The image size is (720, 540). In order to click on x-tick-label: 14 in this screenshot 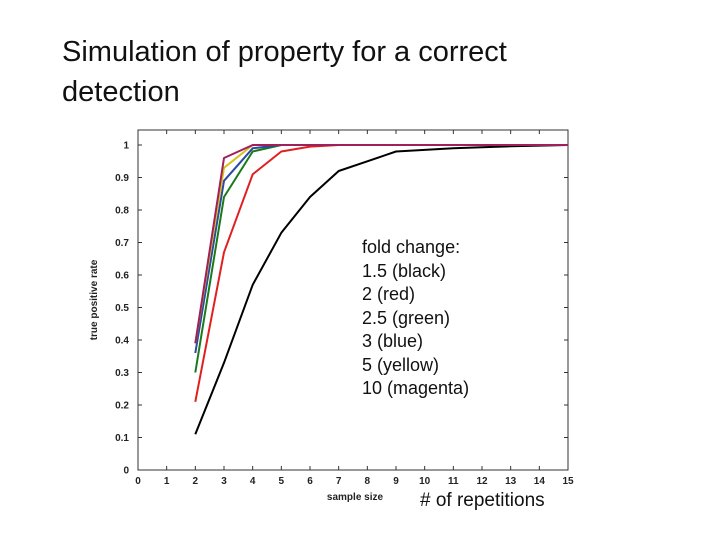, I will do `click(540, 481)`.